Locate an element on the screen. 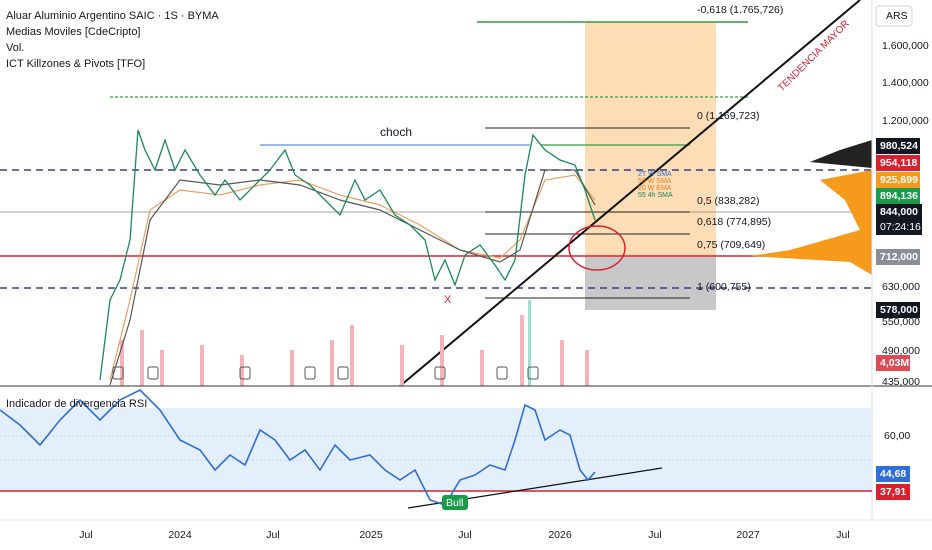  countdown: 07:24:16 is located at coordinates (900, 227).